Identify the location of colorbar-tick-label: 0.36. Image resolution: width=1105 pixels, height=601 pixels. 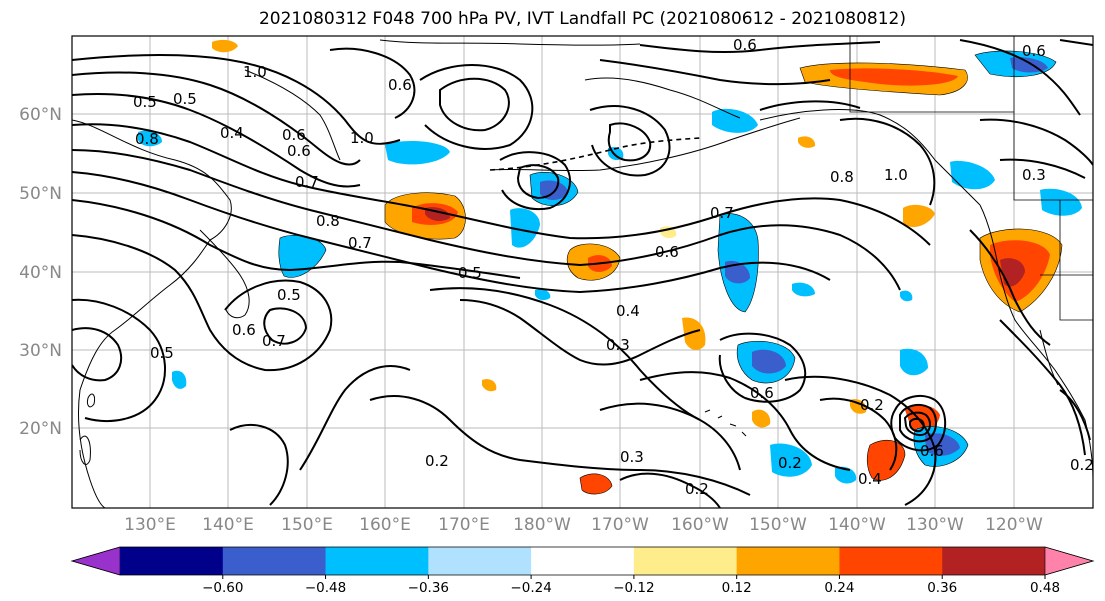
(942, 588).